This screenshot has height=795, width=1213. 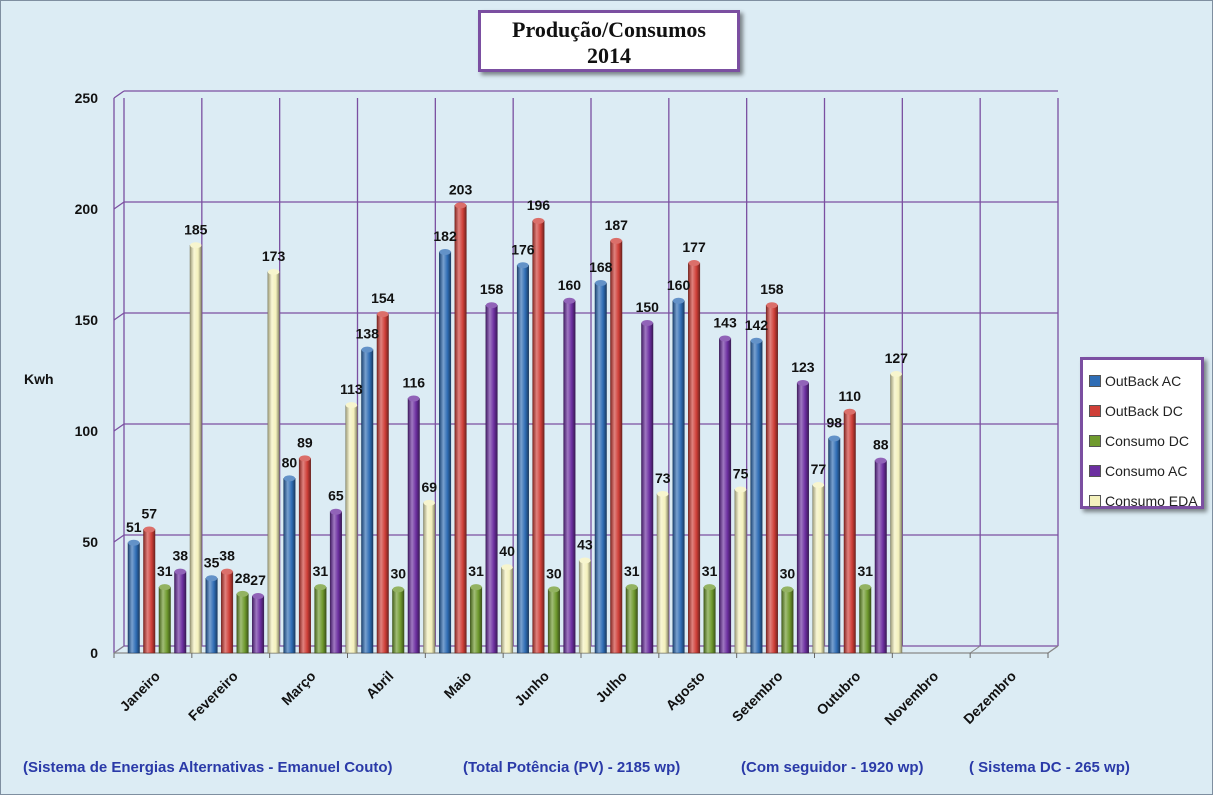 What do you see at coordinates (1095, 381) in the screenshot?
I see `legend-swatch` at bounding box center [1095, 381].